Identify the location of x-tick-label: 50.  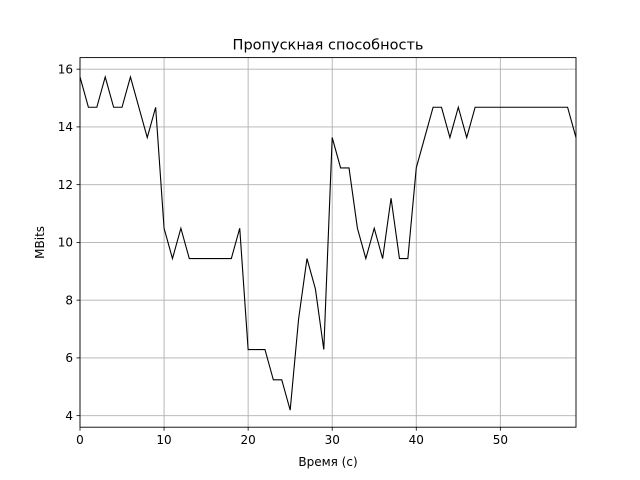
(500, 440).